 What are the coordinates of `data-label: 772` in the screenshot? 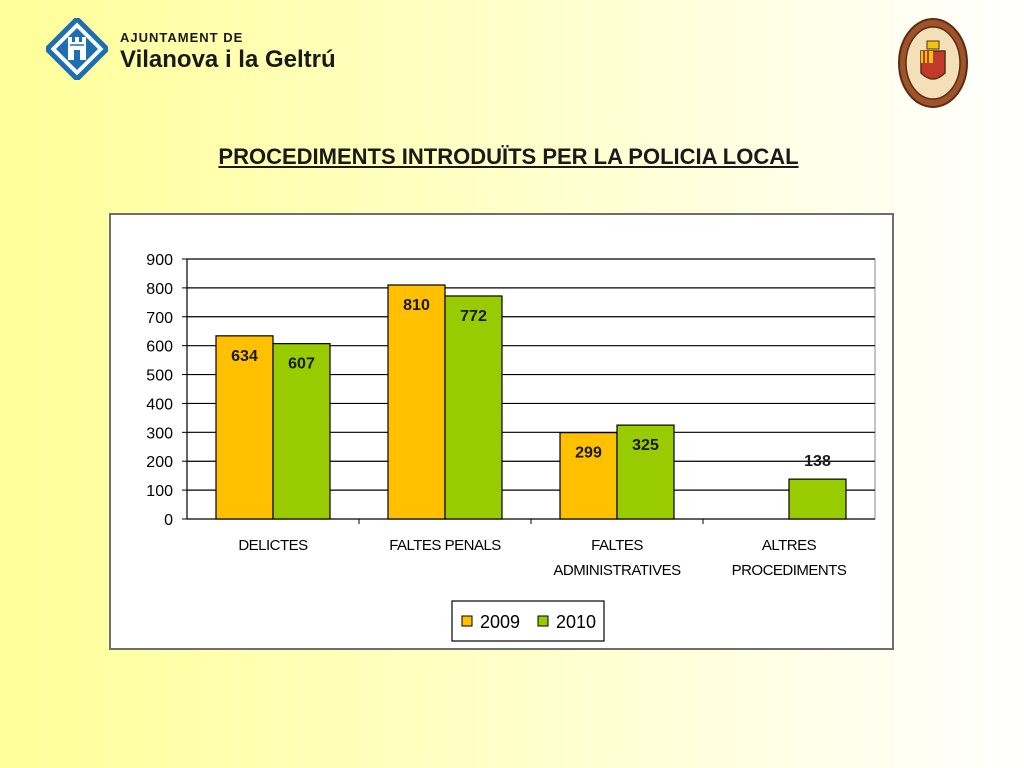 It's located at (473, 316).